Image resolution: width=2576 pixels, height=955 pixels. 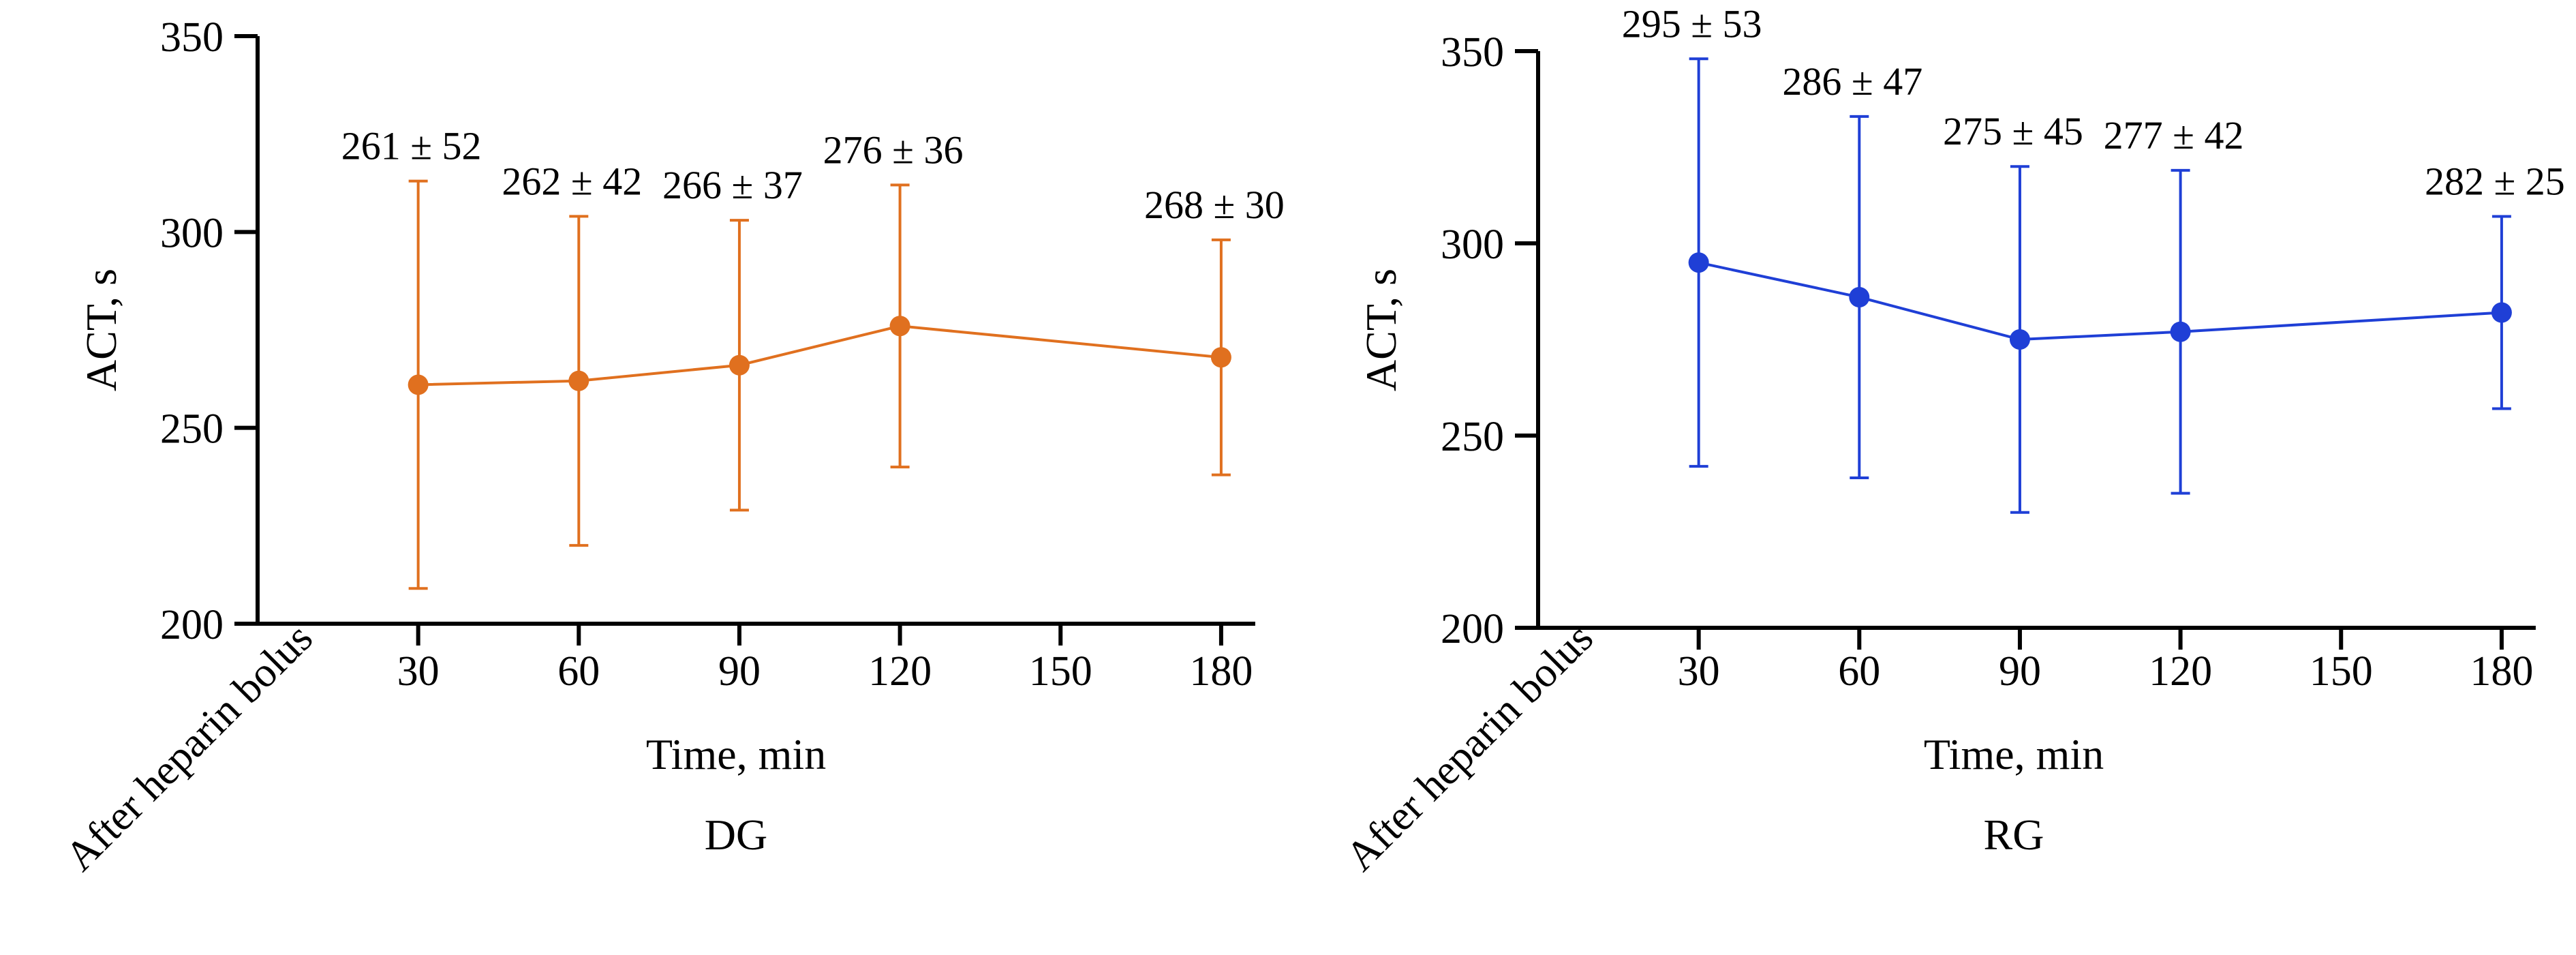 I want to click on data-label: 275 ± 45, so click(x=2013, y=131).